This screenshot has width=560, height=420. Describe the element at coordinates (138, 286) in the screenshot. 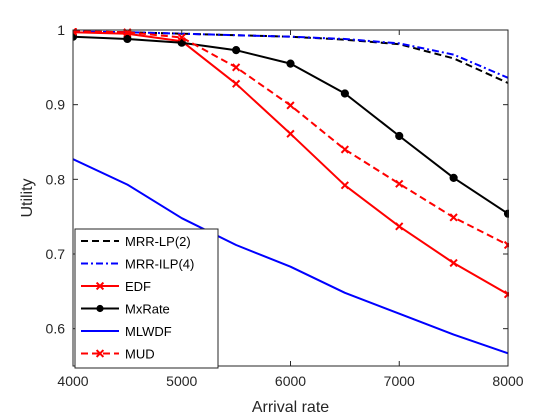

I see `legend-label: EDF` at that location.